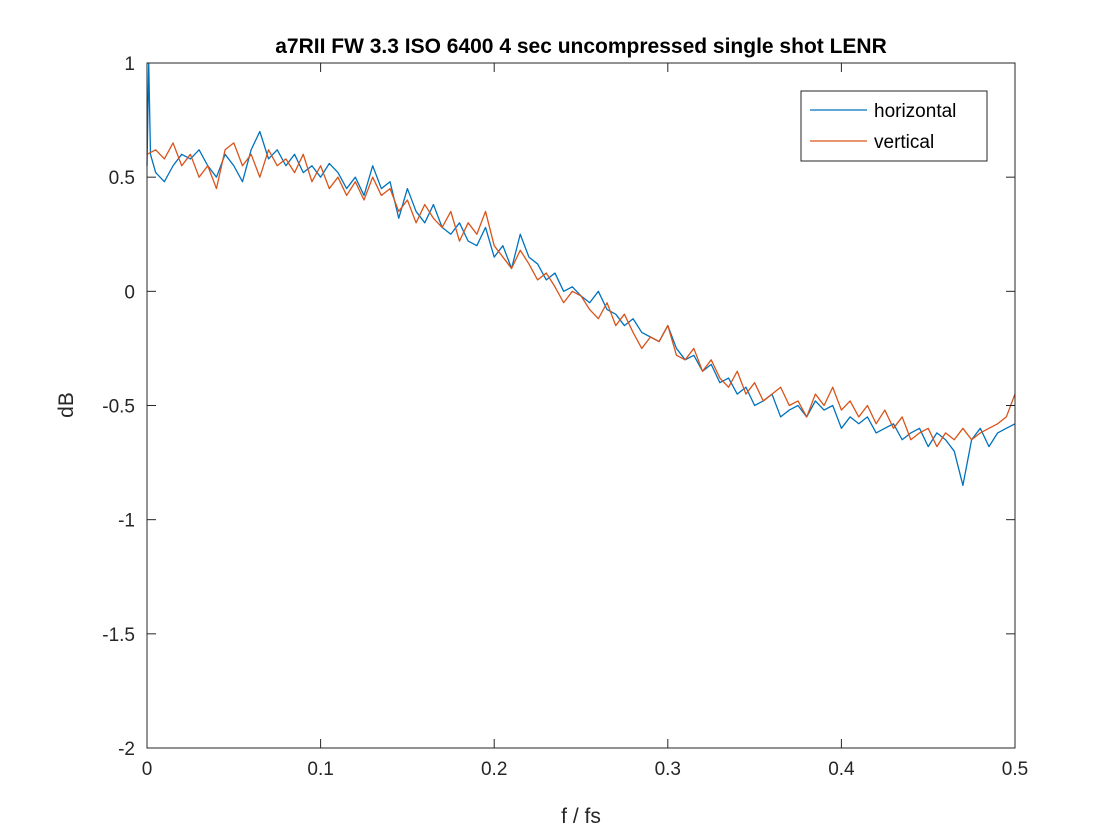 This screenshot has width=1120, height=840. What do you see at coordinates (494, 769) in the screenshot?
I see `x-tick-label: 0.2` at bounding box center [494, 769].